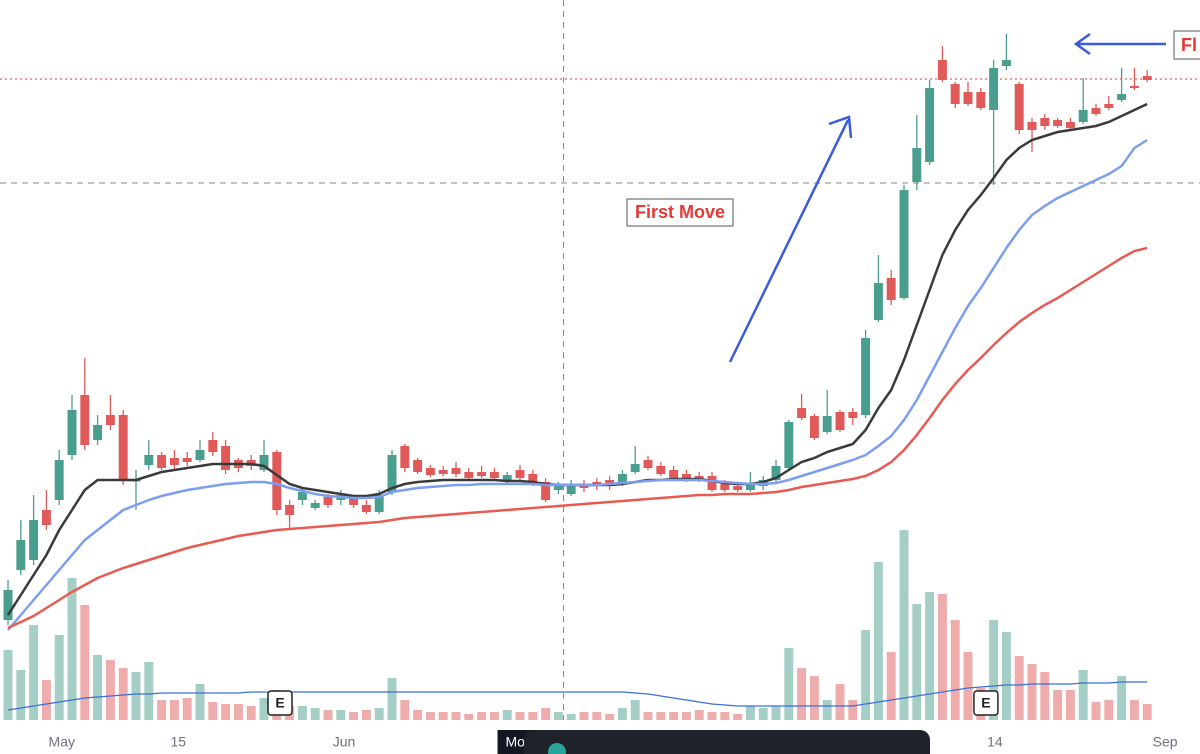  I want to click on x-tick-label: 15, so click(178, 742).